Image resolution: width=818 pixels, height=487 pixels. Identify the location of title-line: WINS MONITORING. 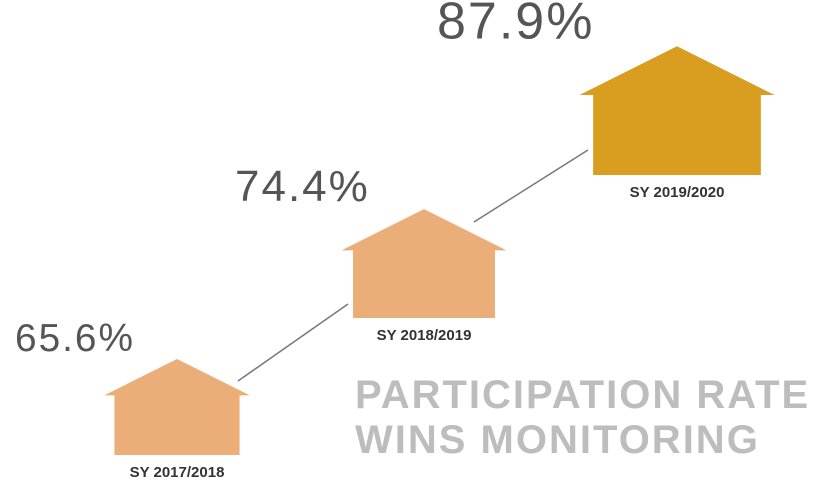
(557, 440).